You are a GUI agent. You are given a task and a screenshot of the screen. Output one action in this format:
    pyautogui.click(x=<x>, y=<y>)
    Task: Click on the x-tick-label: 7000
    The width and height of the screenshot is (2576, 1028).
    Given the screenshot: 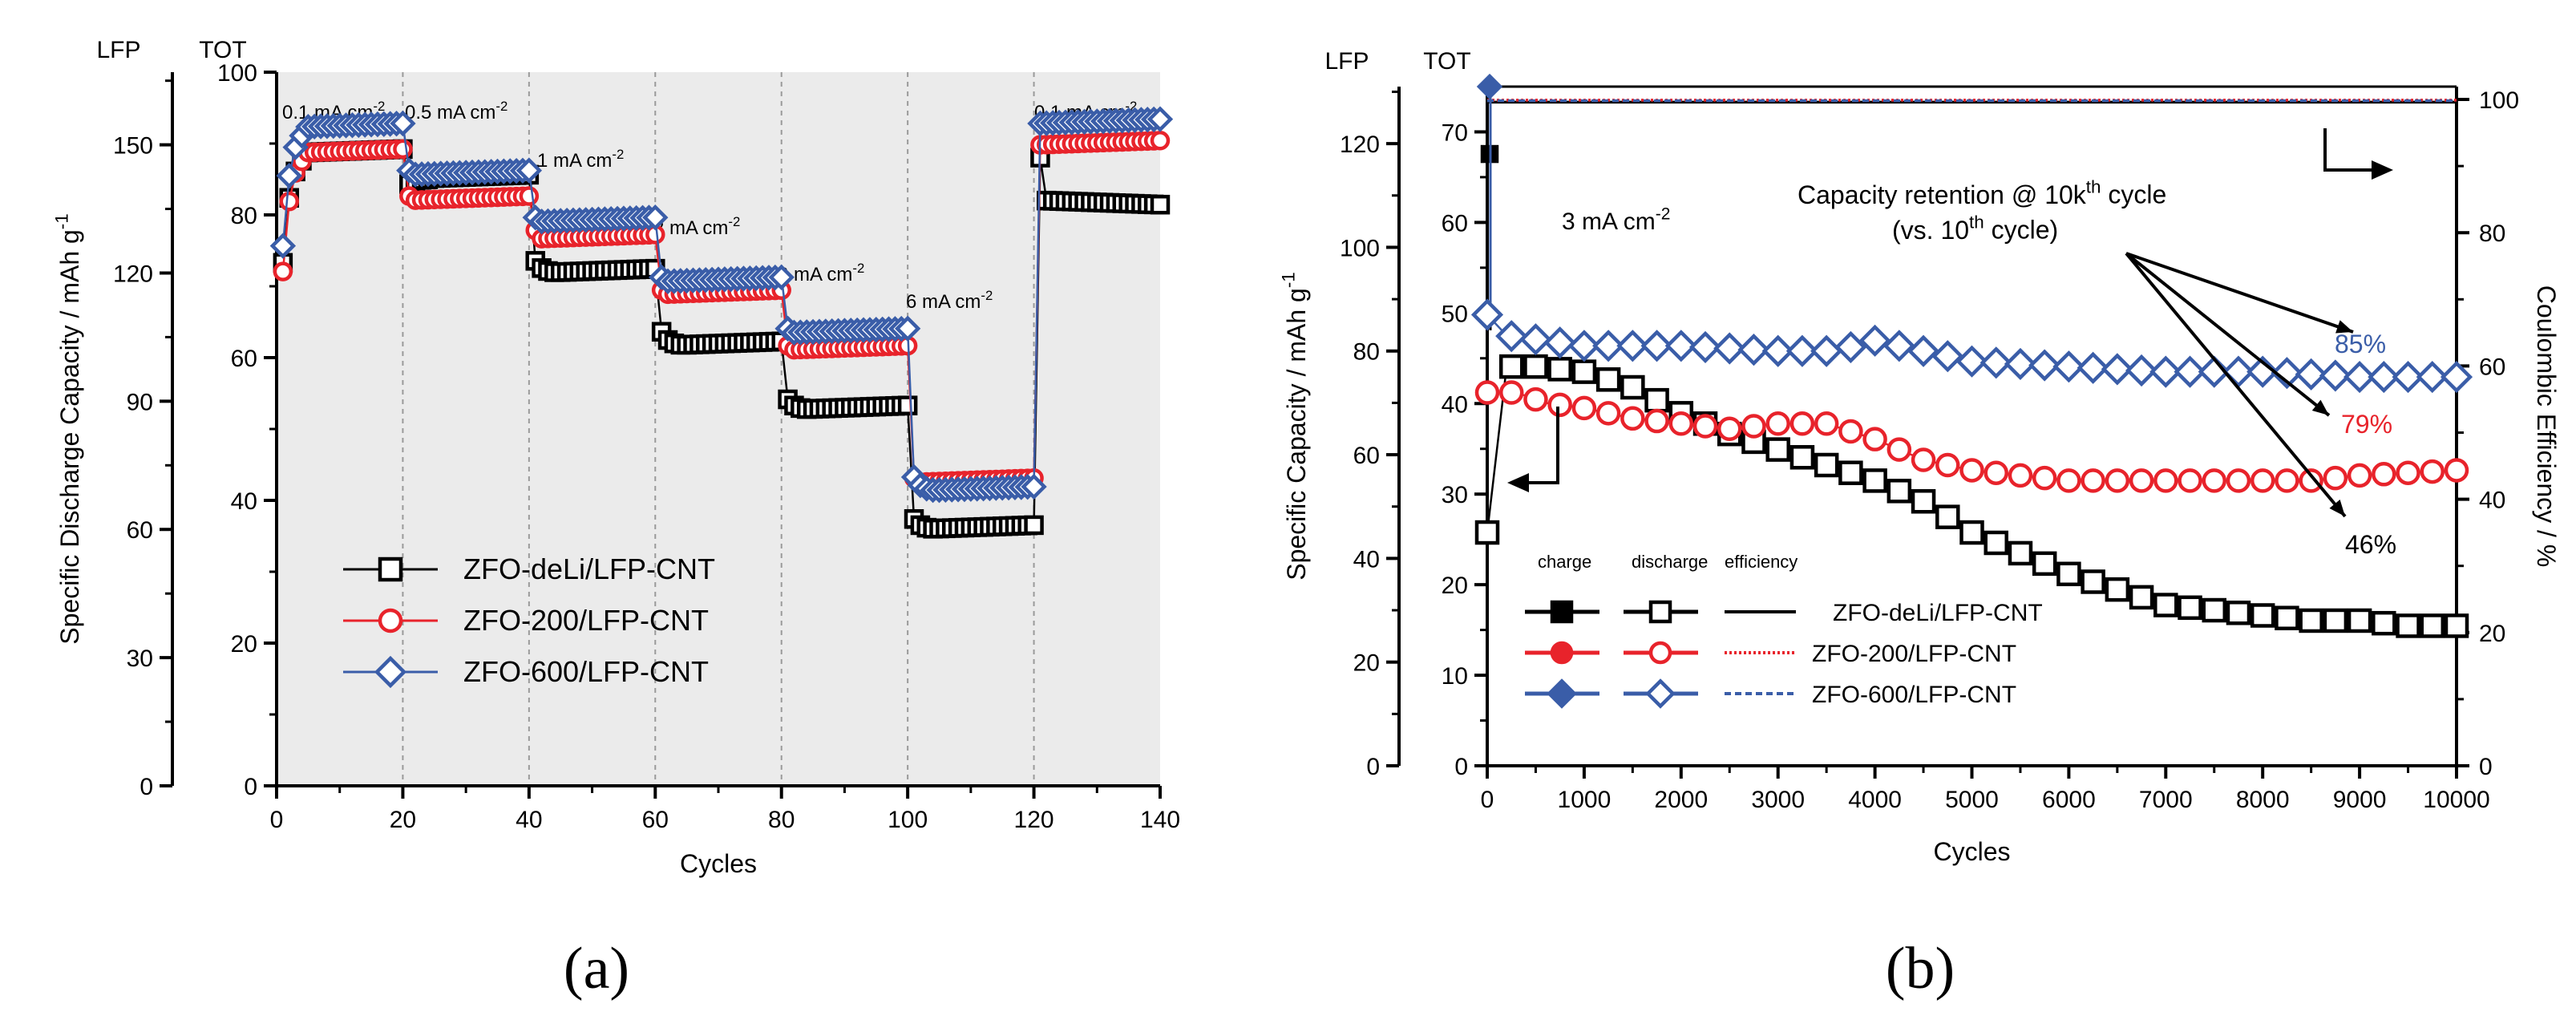 What is the action you would take?
    pyautogui.click(x=2166, y=800)
    